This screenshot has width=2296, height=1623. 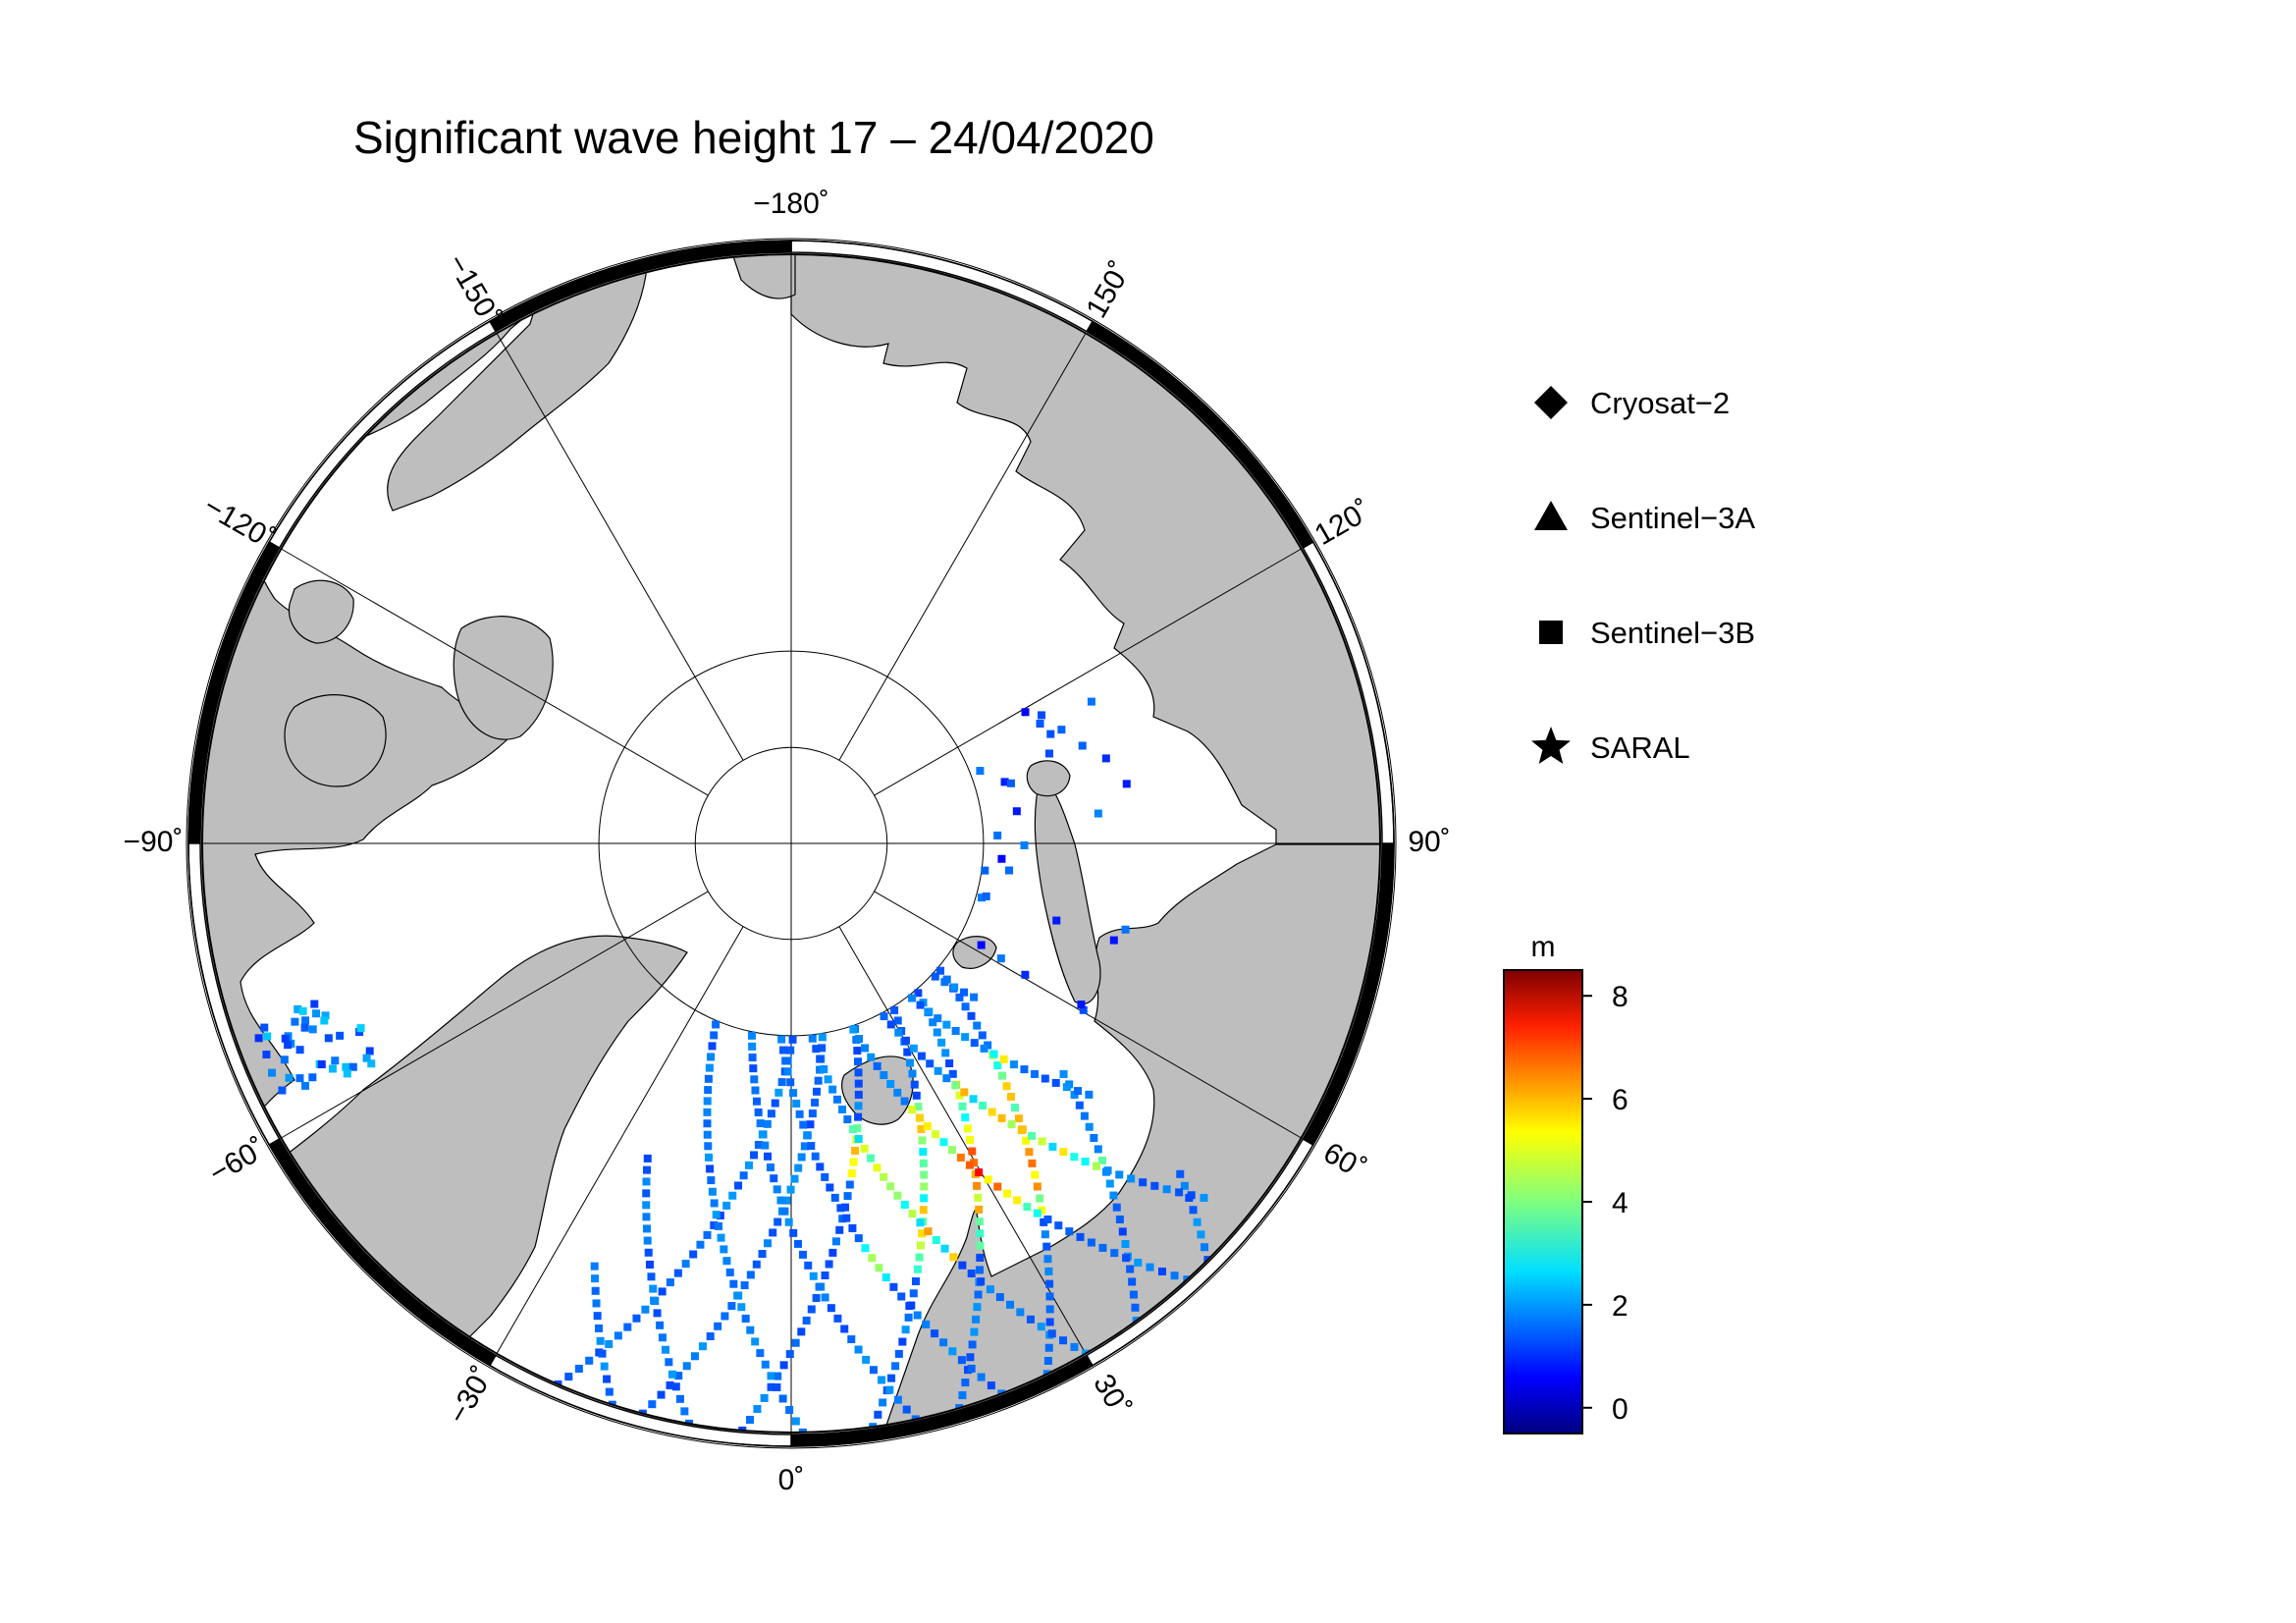 What do you see at coordinates (1620, 1410) in the screenshot?
I see `colorbar-tick-label: 0` at bounding box center [1620, 1410].